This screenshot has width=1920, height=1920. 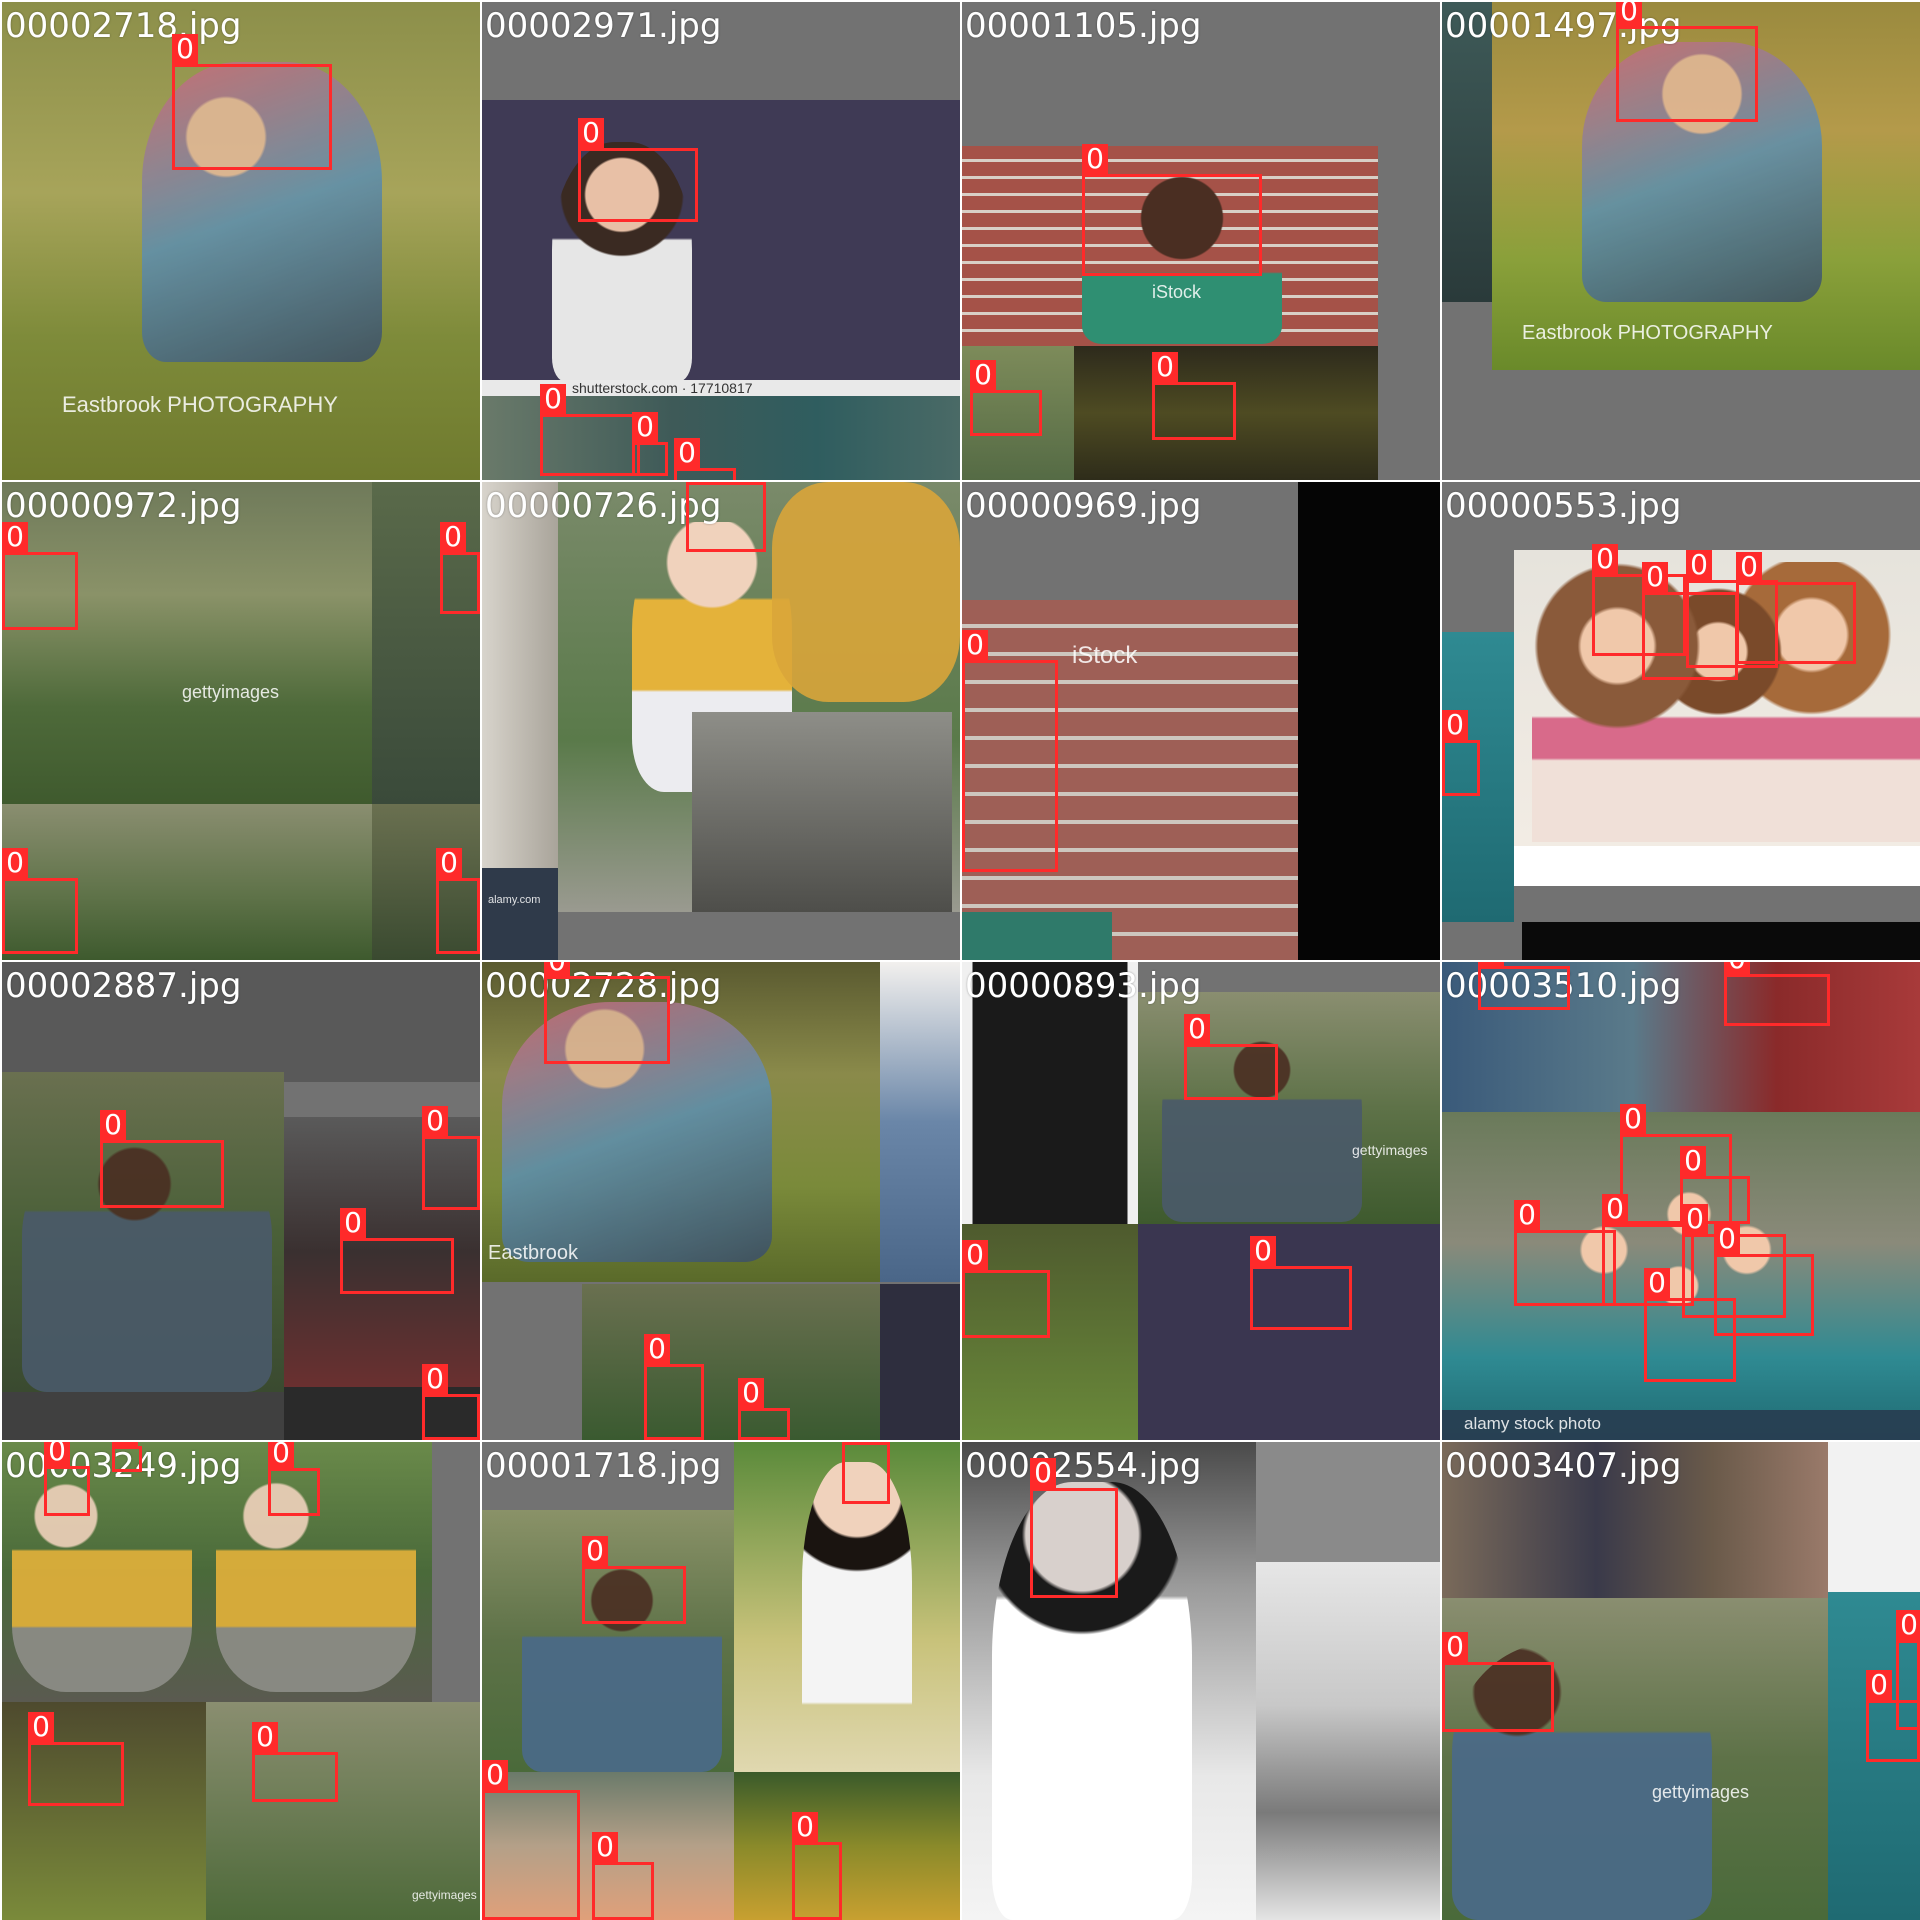 I want to click on tile-watermark: Eastbrook, so click(x=533, y=1253).